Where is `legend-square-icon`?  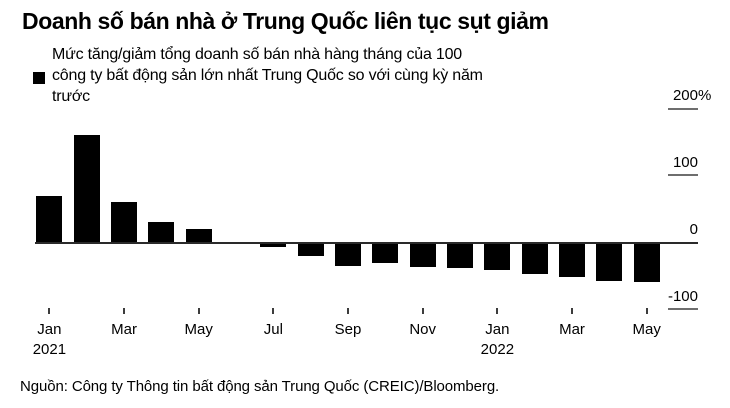 legend-square-icon is located at coordinates (39, 78).